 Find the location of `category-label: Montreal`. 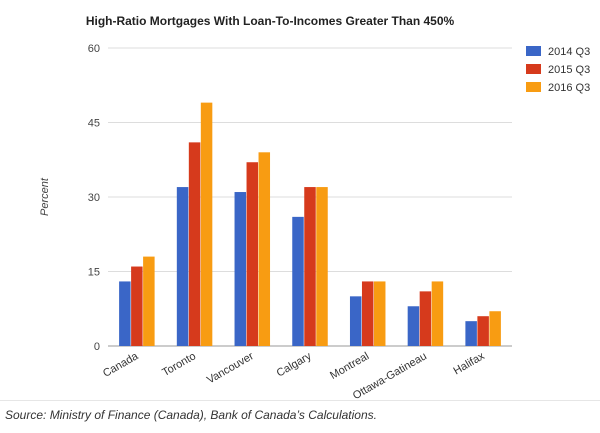

category-label: Montreal is located at coordinates (349, 366).